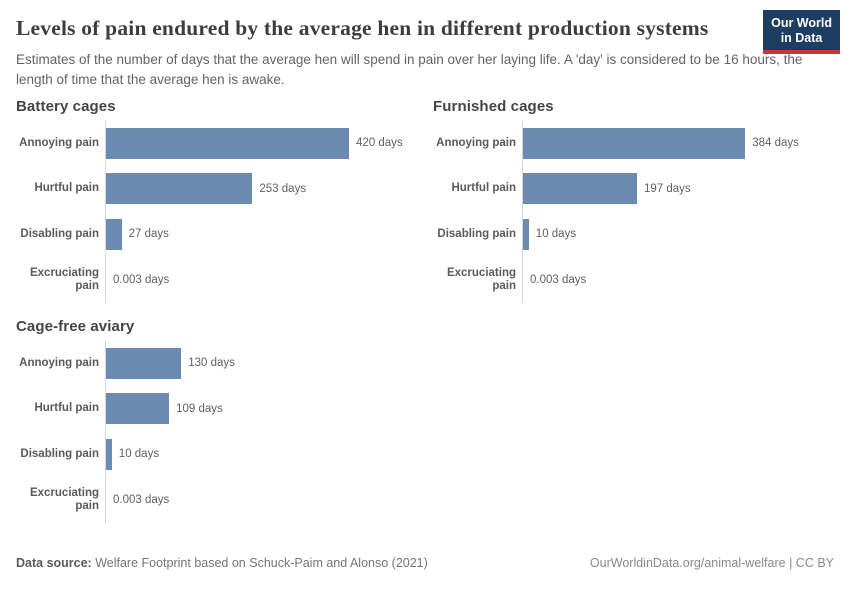 The width and height of the screenshot is (850, 600). I want to click on bar-track: 27 days, so click(269, 234).